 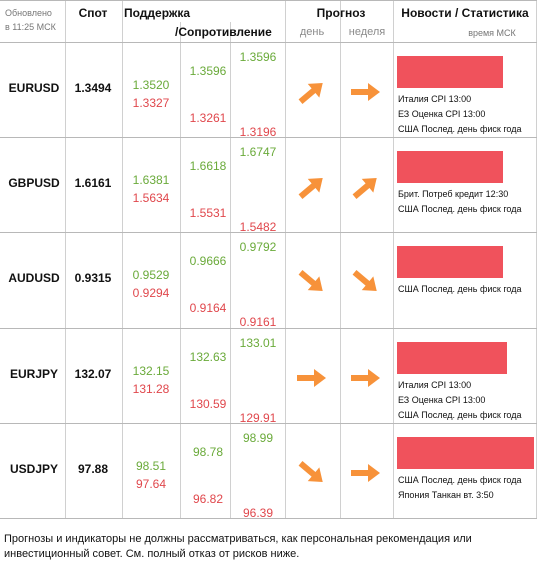 I want to click on resistance-level: 1.6747, so click(x=258, y=152).